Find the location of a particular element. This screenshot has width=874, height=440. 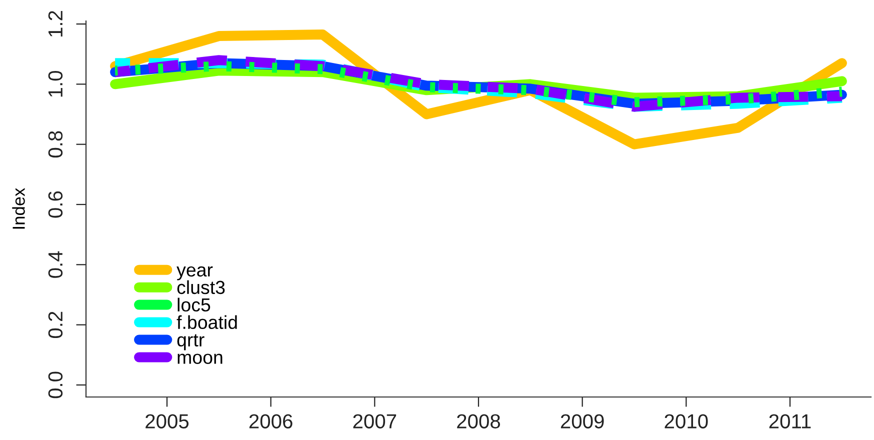

y-tick-label: 0.6 is located at coordinates (55, 204).